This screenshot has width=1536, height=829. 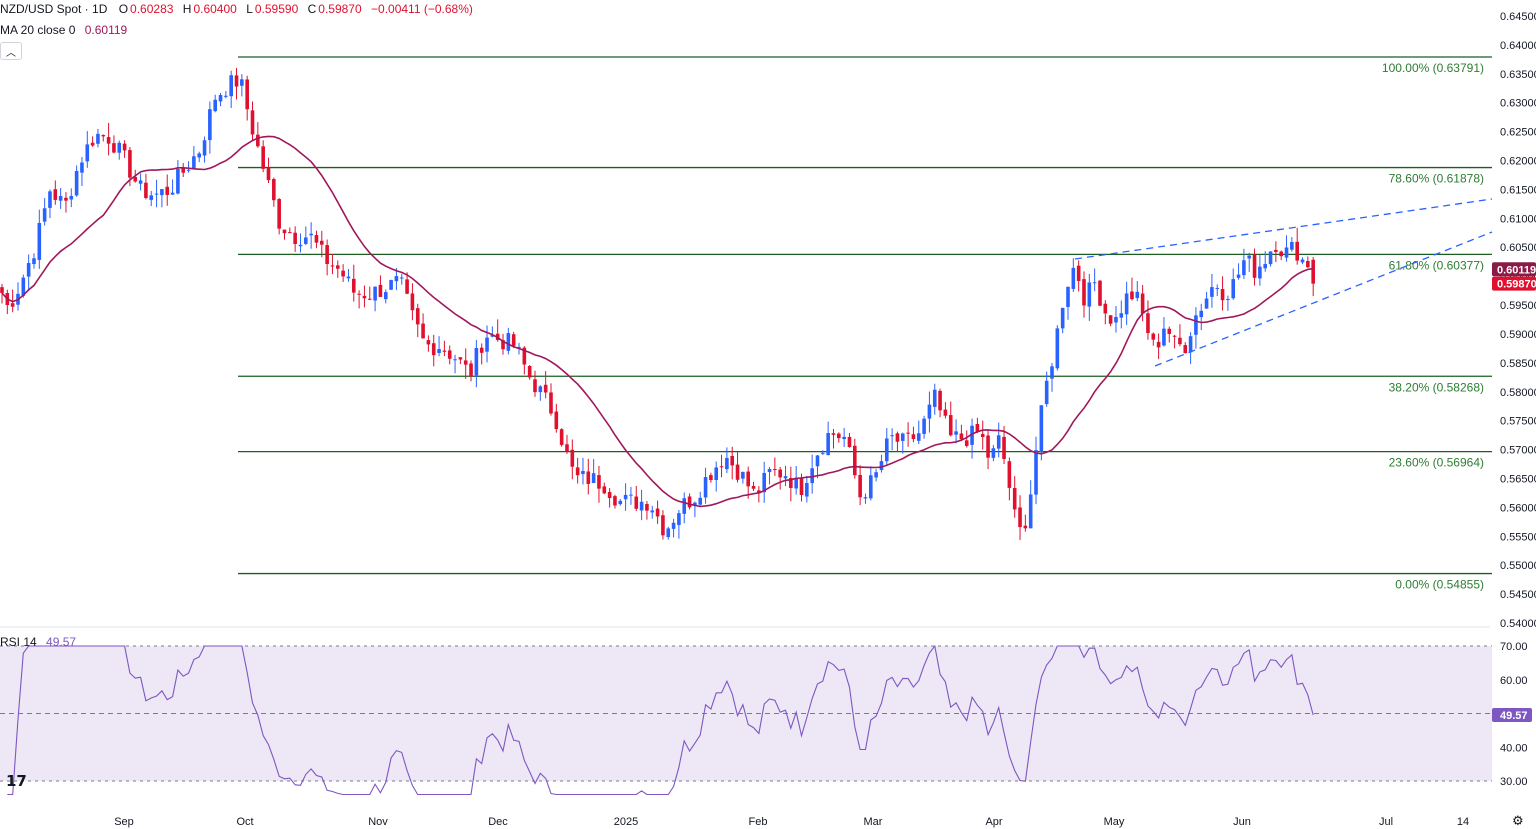 What do you see at coordinates (1242, 822) in the screenshot?
I see `time-tick-label: Jun` at bounding box center [1242, 822].